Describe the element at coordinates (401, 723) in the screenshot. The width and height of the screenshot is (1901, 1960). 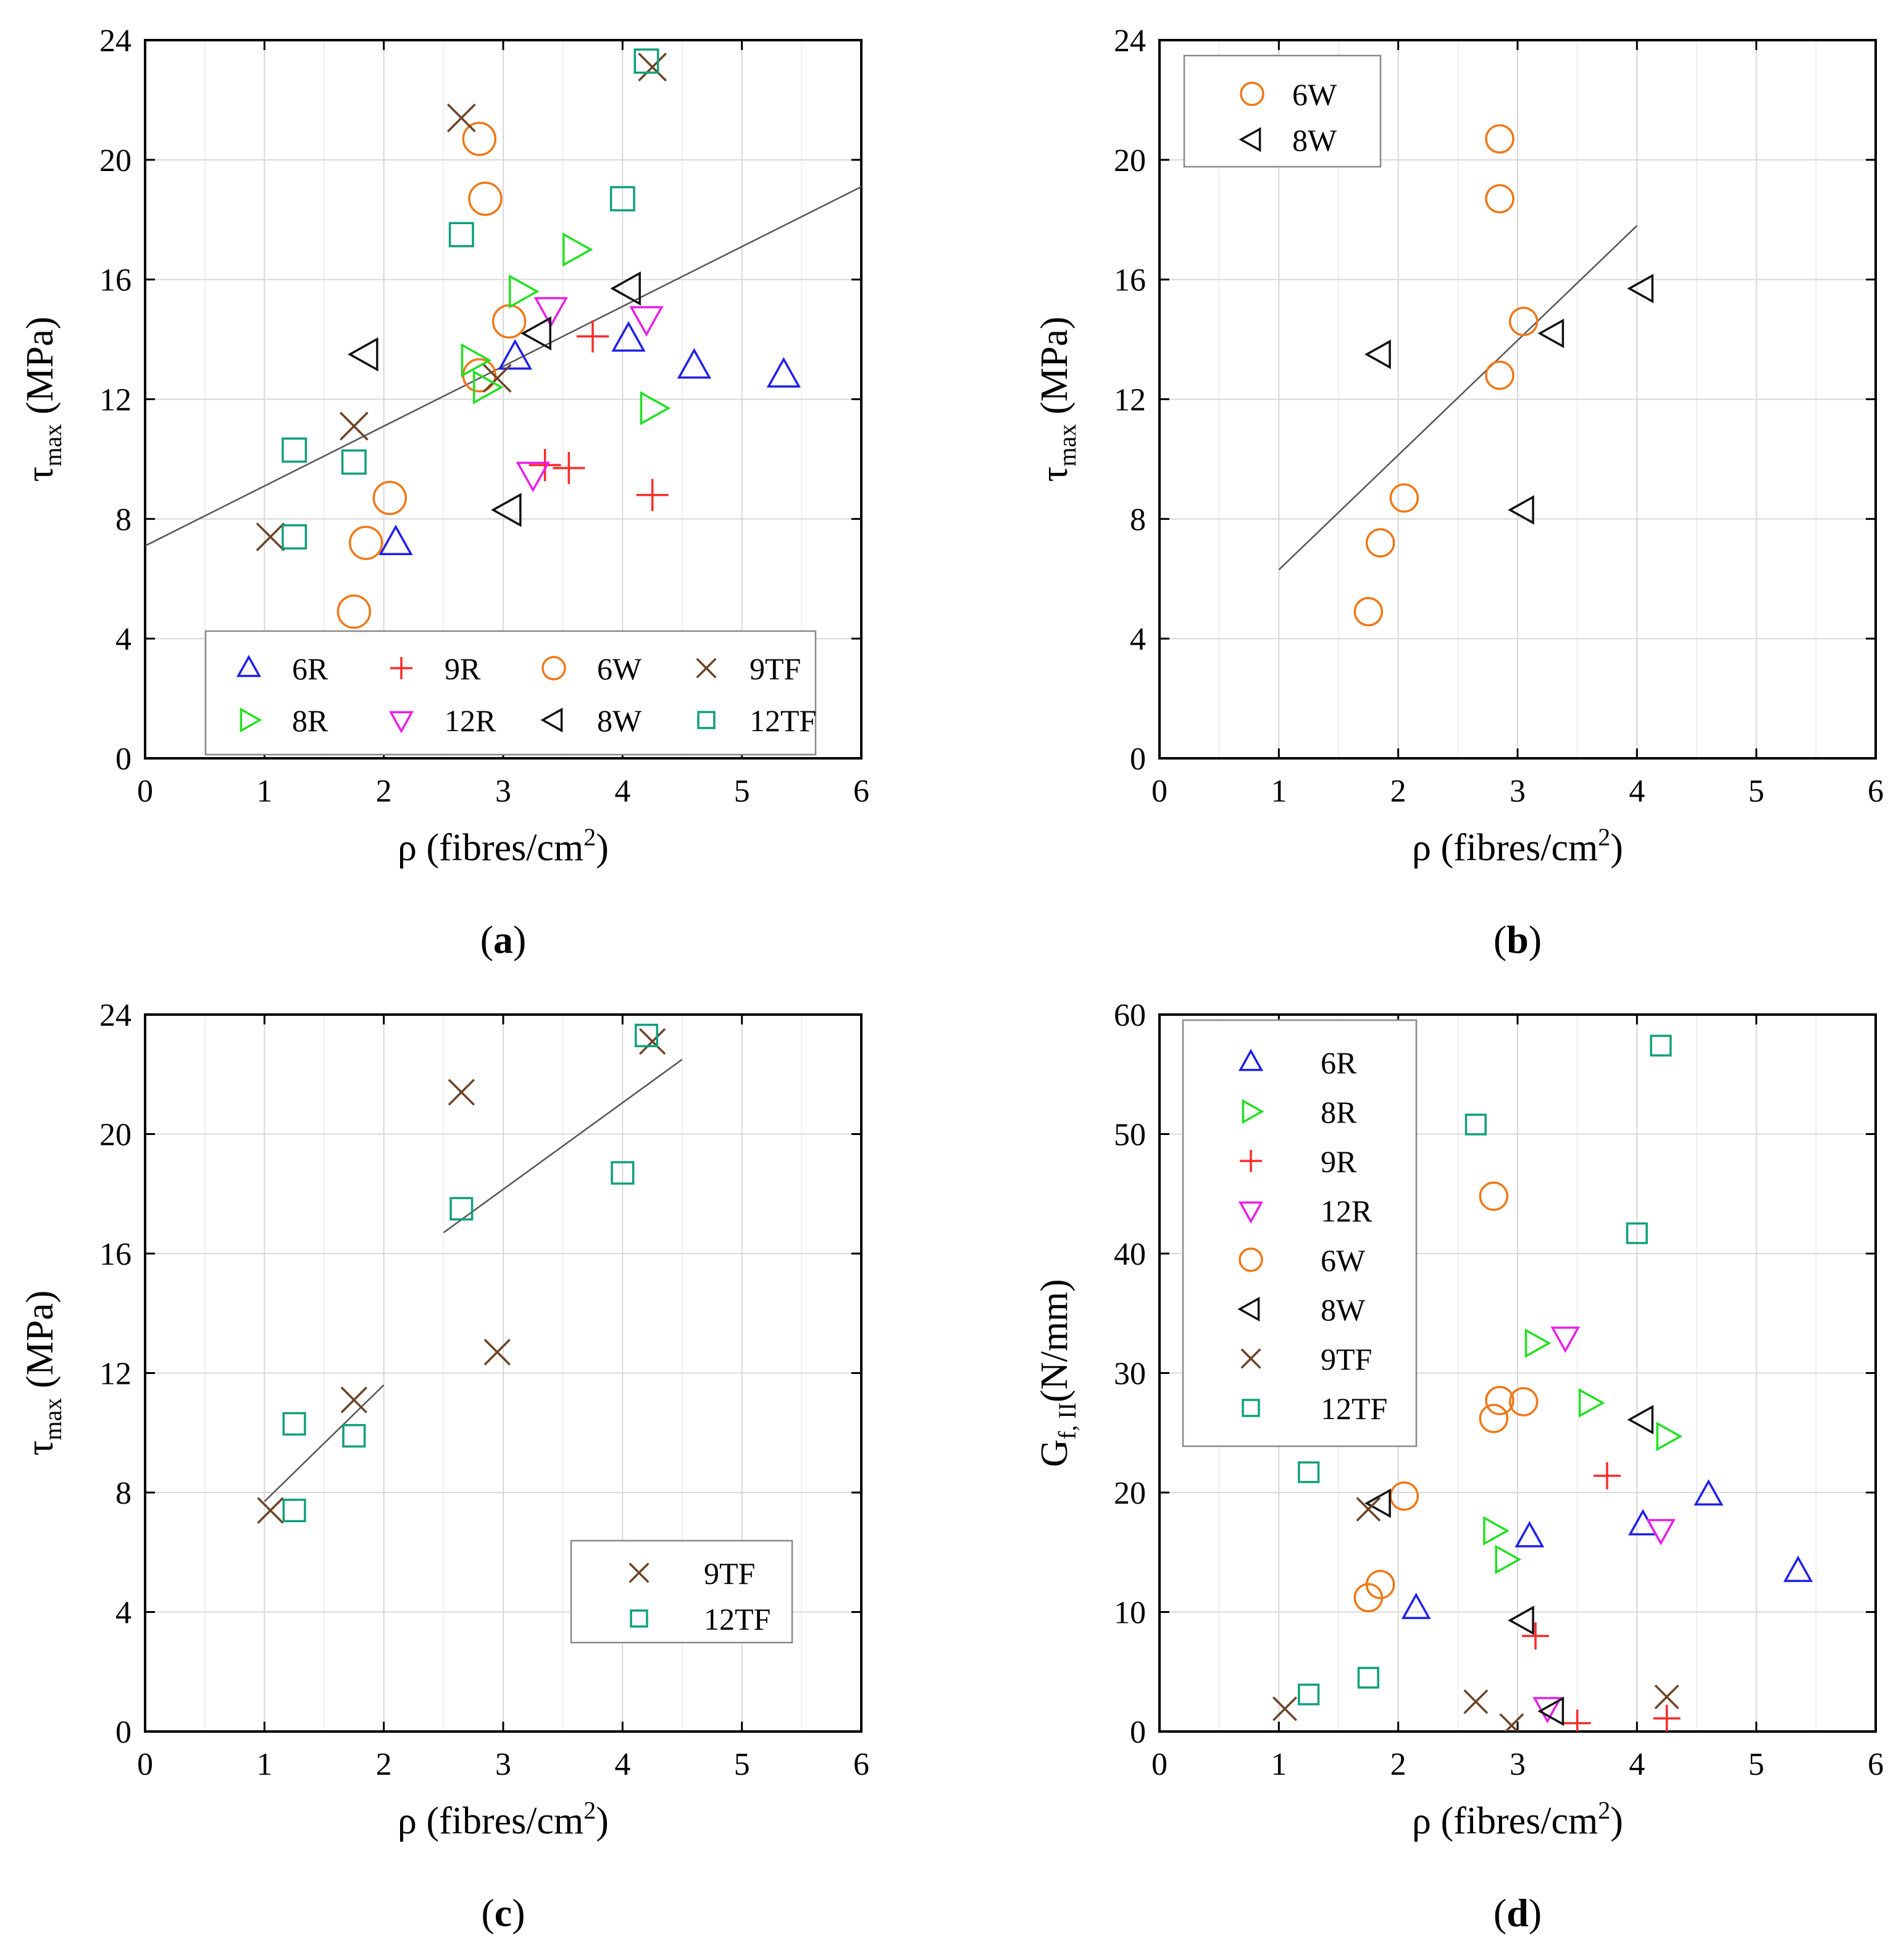
I see `legend-marker-12R` at that location.